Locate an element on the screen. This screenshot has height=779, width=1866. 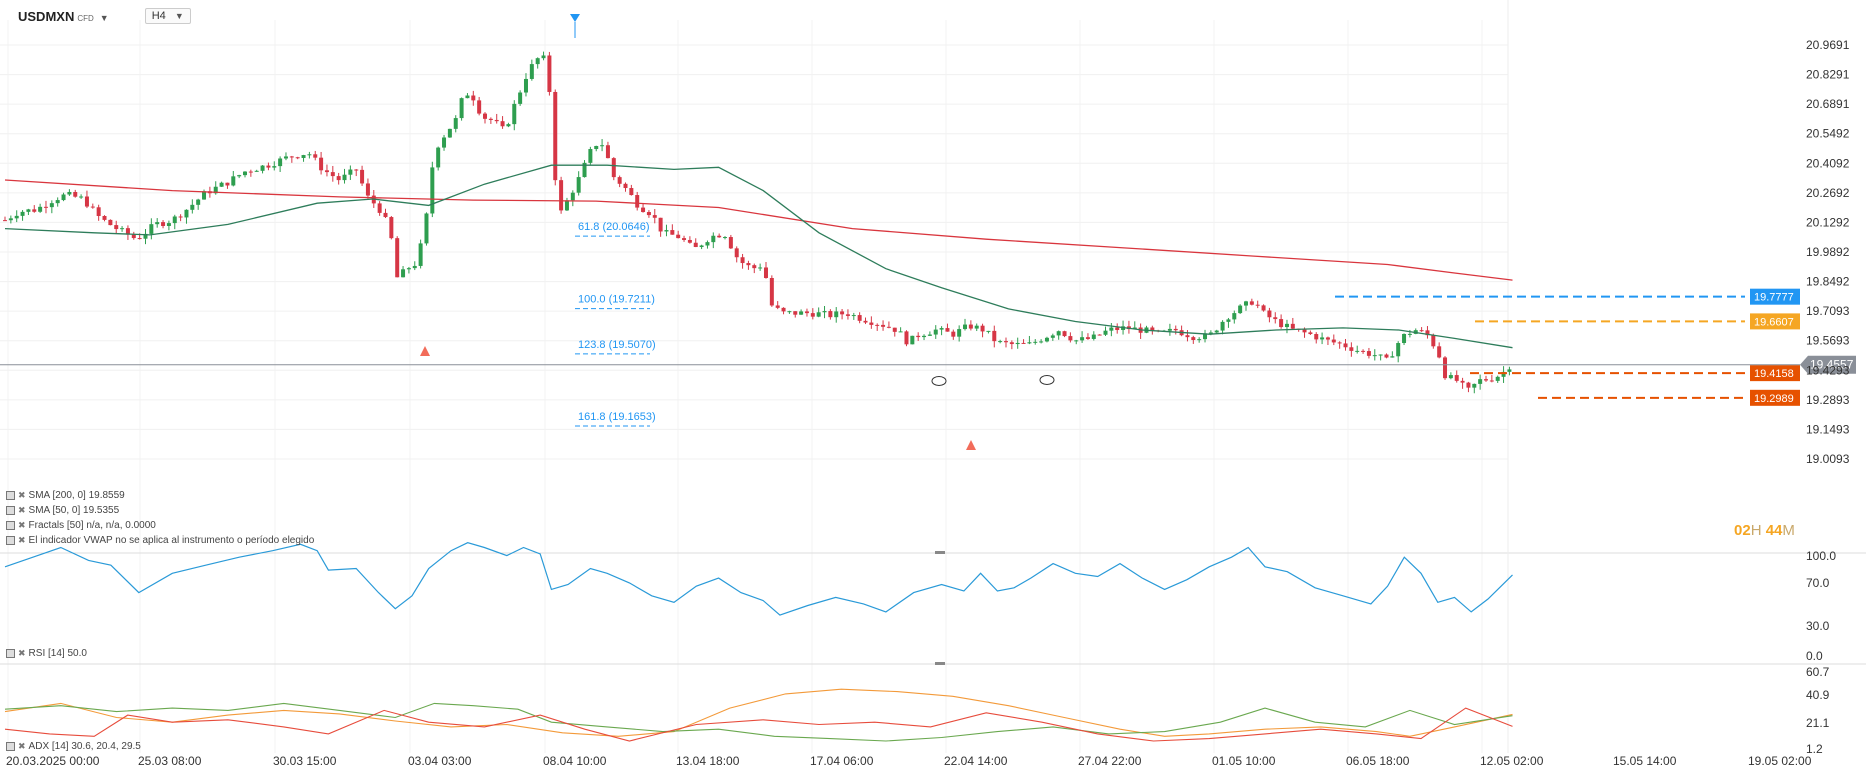
legend-fractals: ✖ Fractals [50] n/a, n/a, 0.0000 is located at coordinates (81, 525).